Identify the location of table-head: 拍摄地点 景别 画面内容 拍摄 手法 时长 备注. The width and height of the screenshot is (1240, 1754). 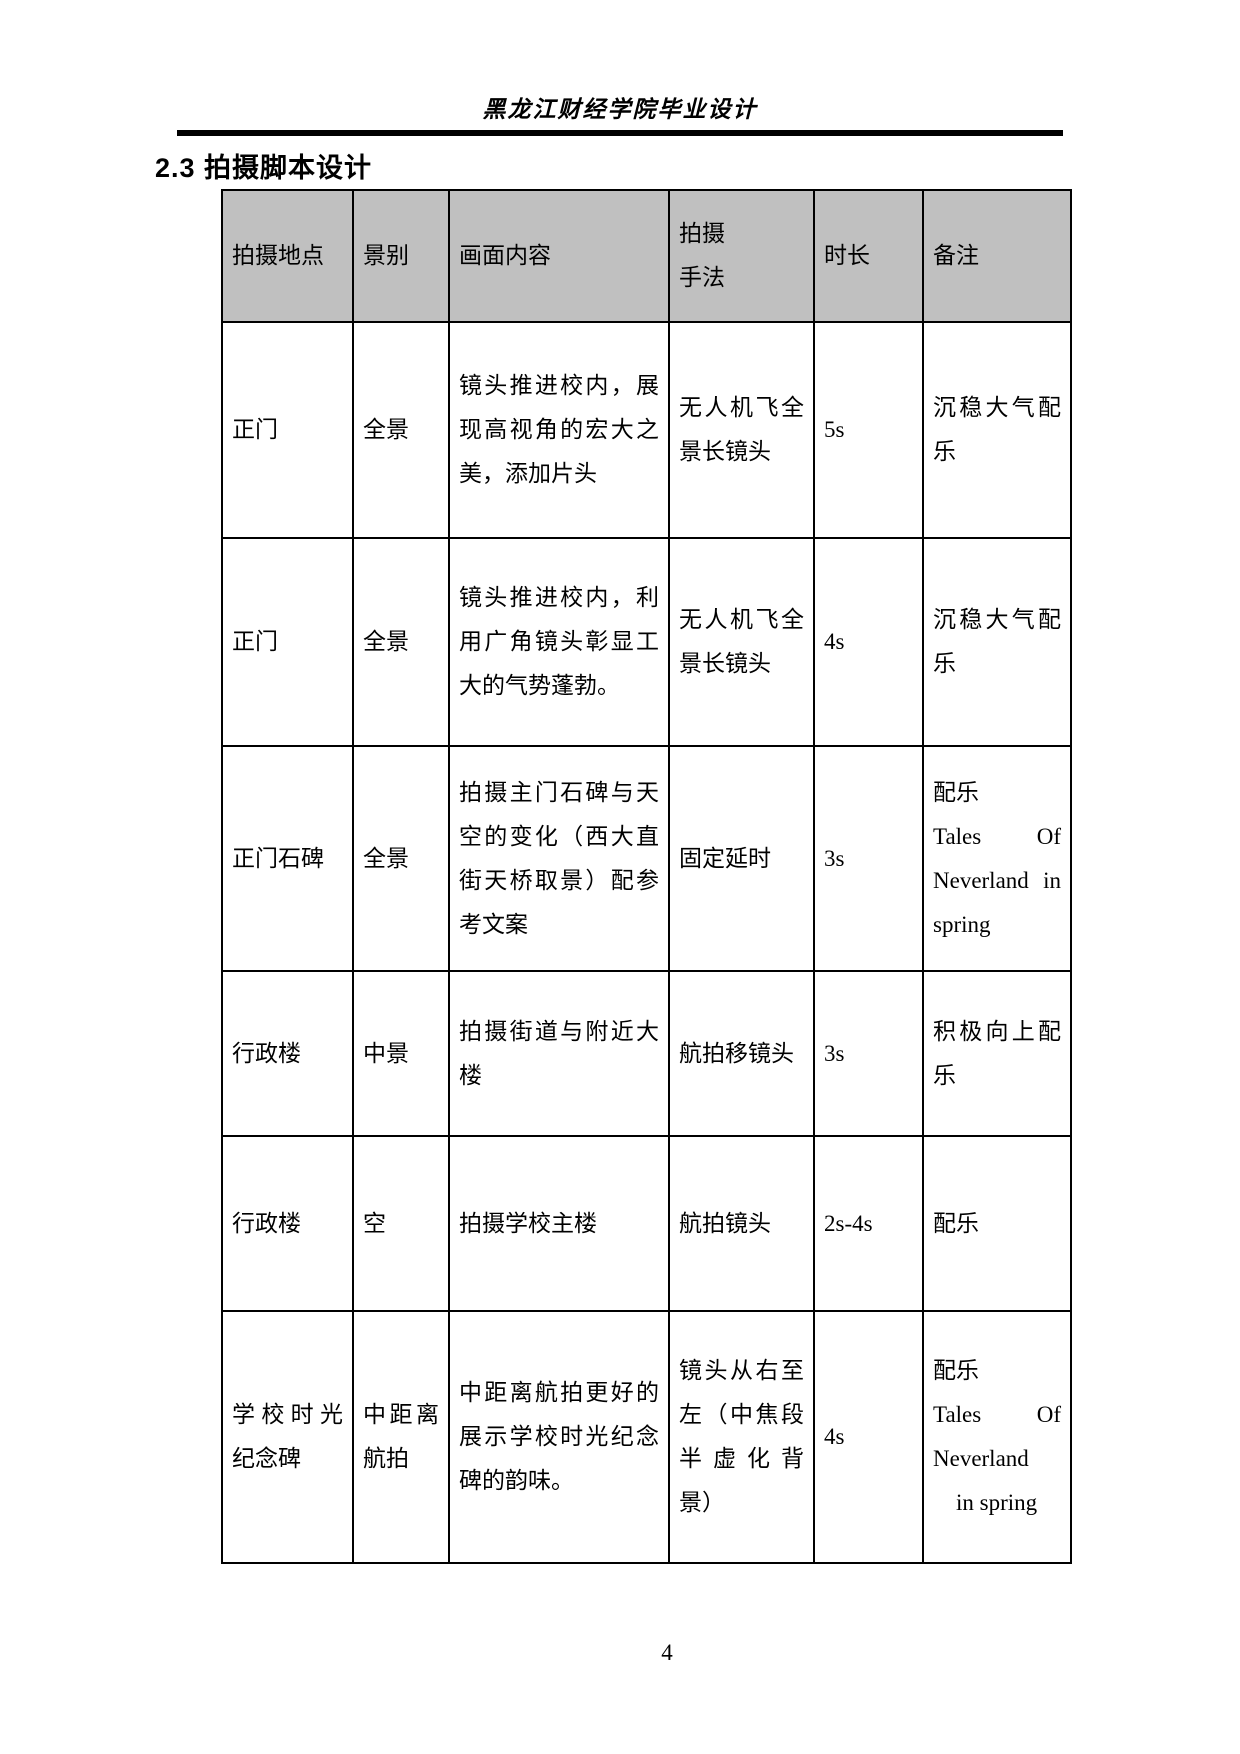
(646, 256).